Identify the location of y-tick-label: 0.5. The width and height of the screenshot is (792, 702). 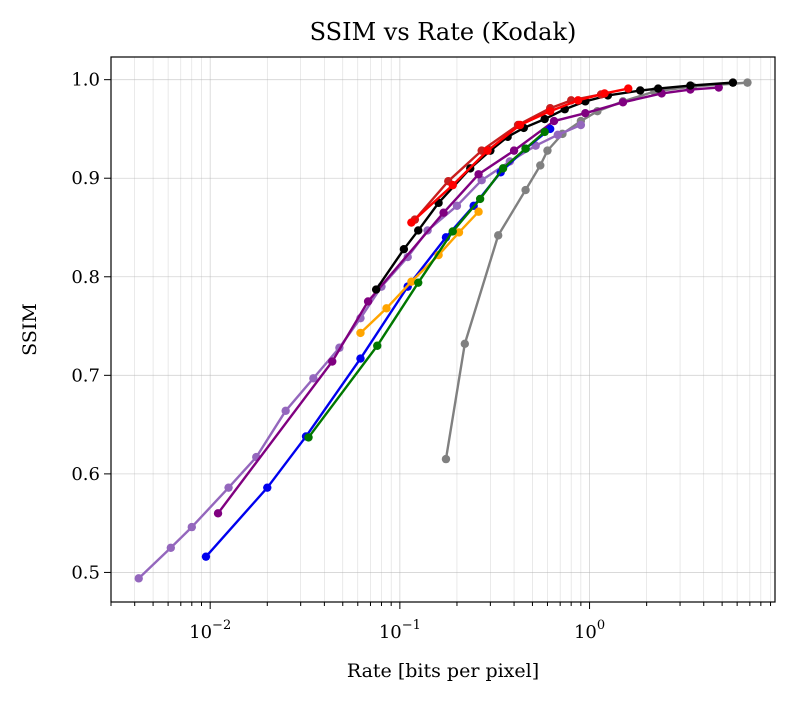
(85, 572).